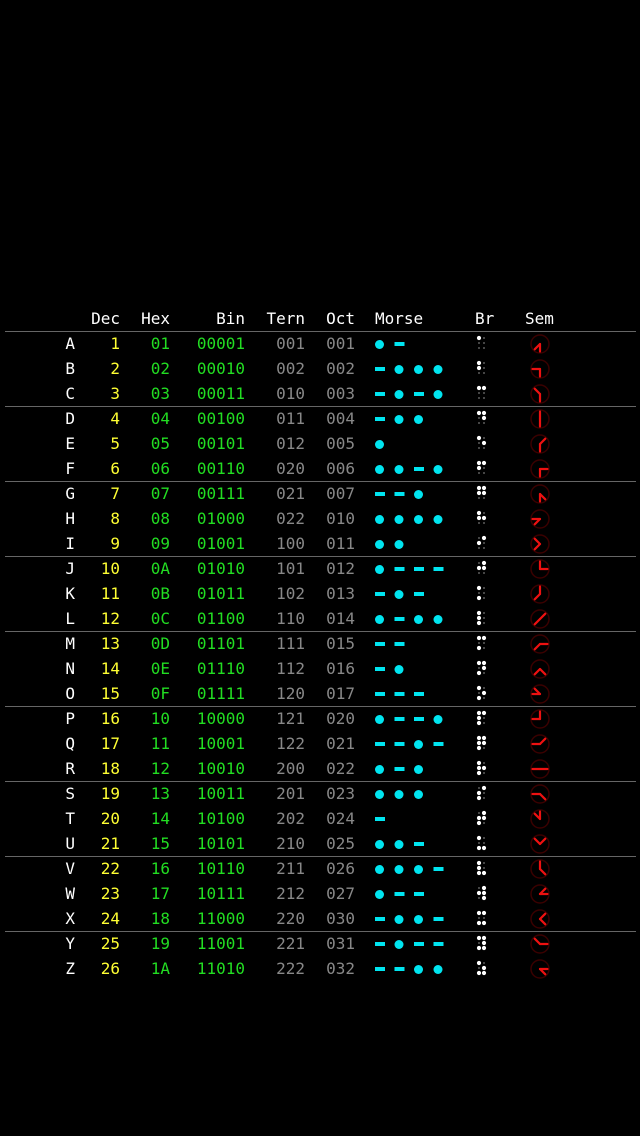  What do you see at coordinates (340, 468) in the screenshot?
I see `oct-cell: 006` at bounding box center [340, 468].